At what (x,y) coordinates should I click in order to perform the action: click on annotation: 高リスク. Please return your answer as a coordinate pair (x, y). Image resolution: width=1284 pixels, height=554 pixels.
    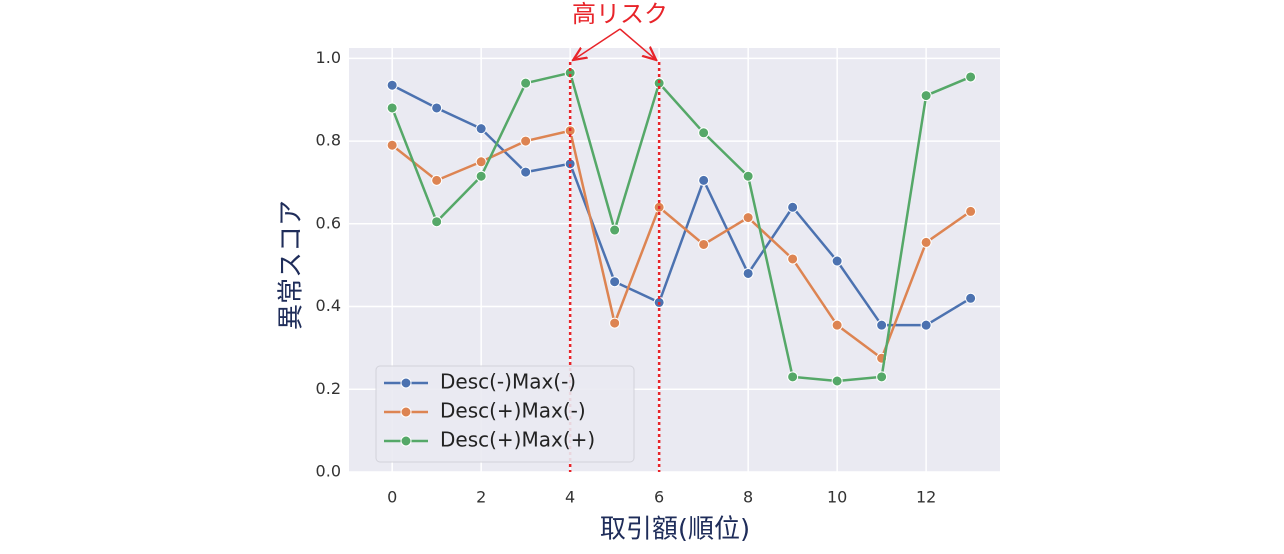
    Looking at the image, I should click on (620, 14).